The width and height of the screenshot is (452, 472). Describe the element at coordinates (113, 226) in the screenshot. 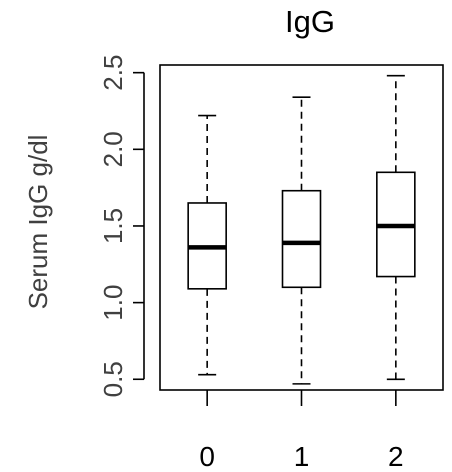

I see `y-tick-label: 1.5` at that location.